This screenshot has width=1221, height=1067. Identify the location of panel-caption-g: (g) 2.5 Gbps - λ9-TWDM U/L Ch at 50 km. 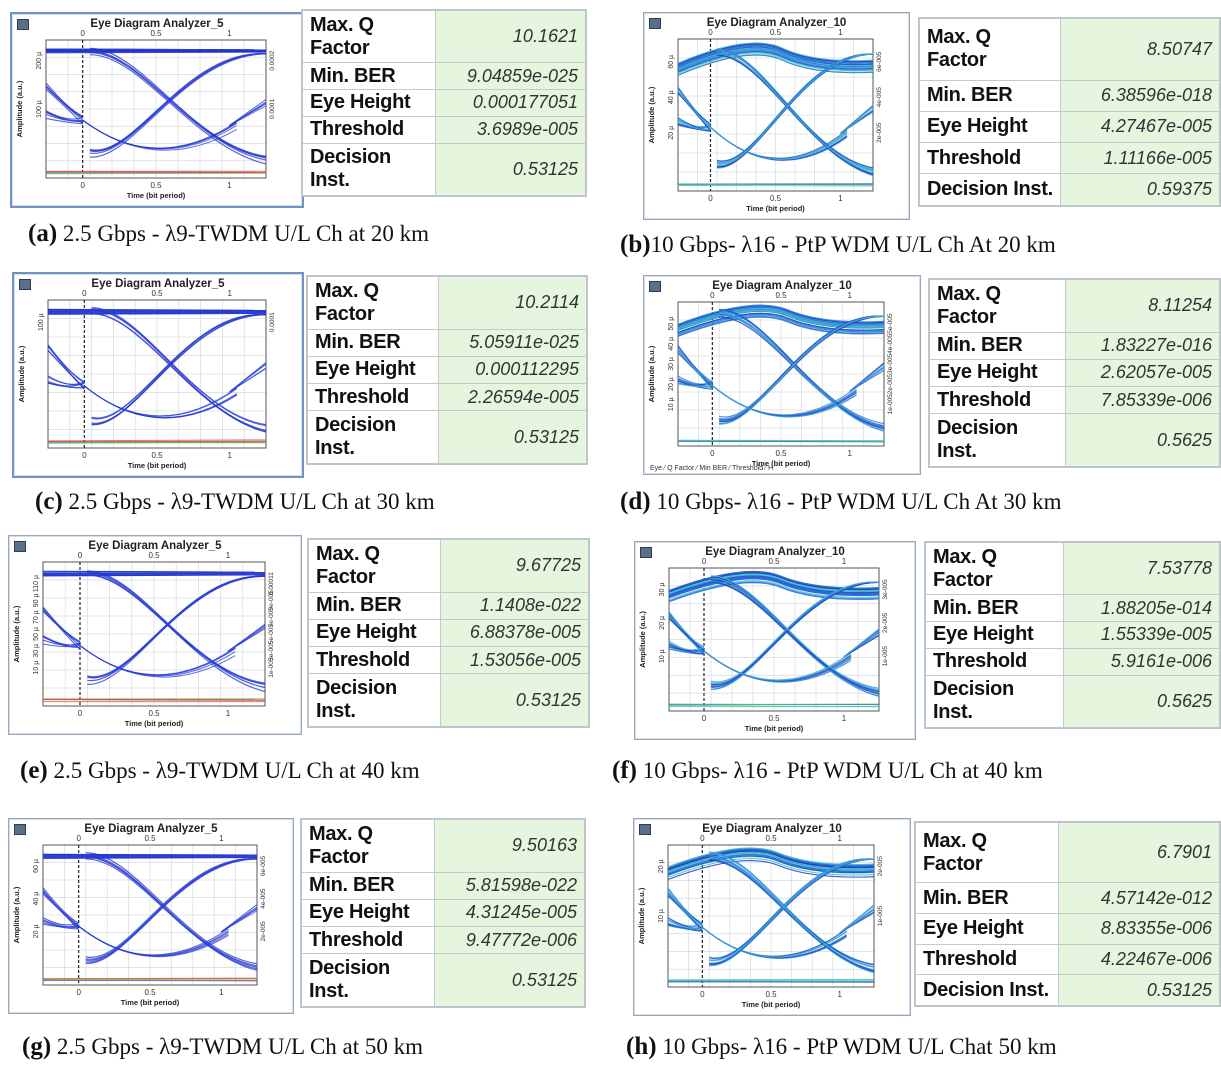
(222, 1047).